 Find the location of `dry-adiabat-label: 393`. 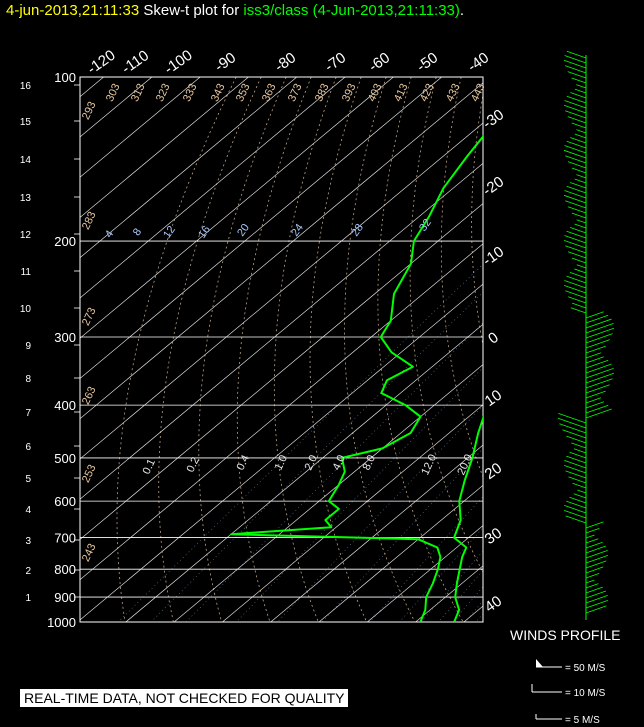

dry-adiabat-label: 393 is located at coordinates (349, 93).